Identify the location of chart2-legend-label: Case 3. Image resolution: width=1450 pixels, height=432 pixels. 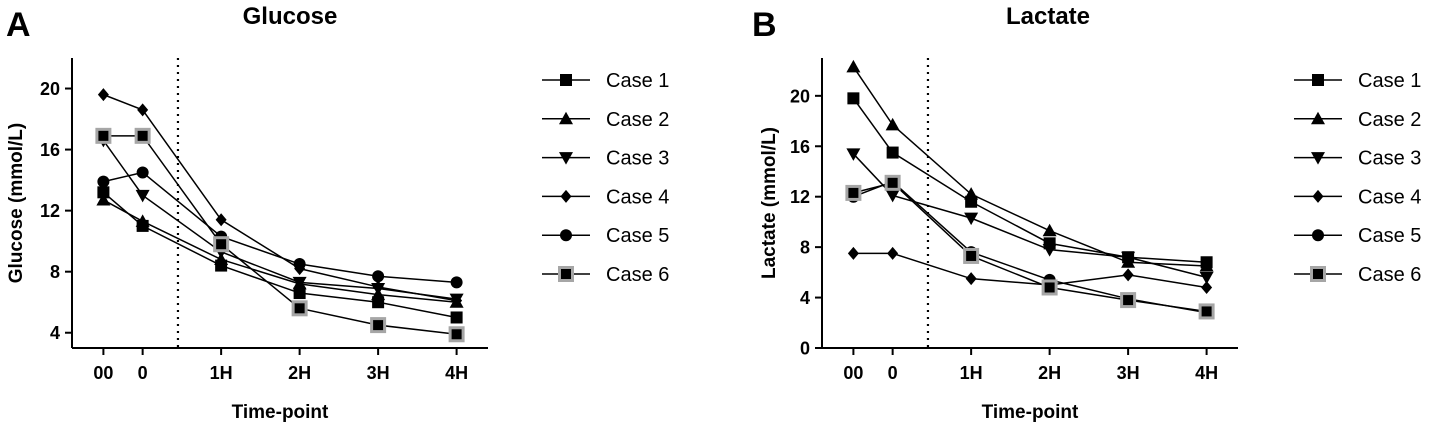
(1389, 159).